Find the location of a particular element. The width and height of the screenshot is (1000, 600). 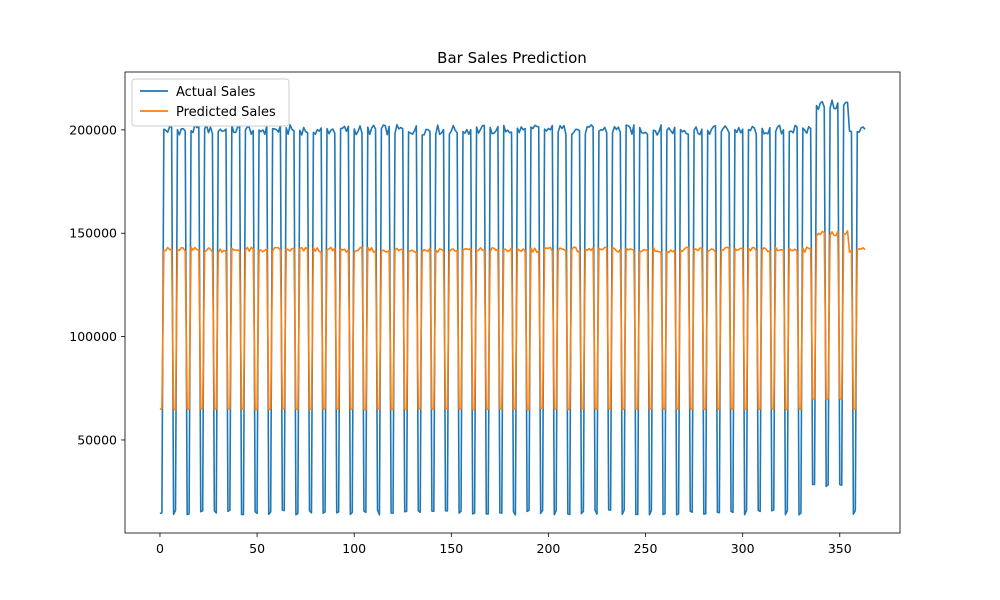

legend-box is located at coordinates (210, 102).